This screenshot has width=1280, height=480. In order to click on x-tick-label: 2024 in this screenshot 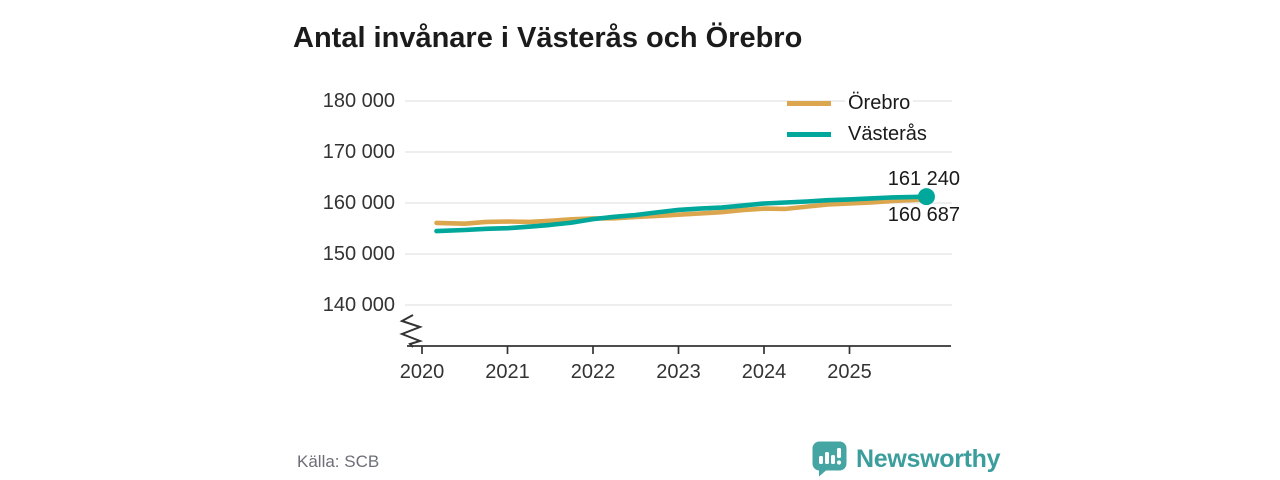, I will do `click(764, 372)`.